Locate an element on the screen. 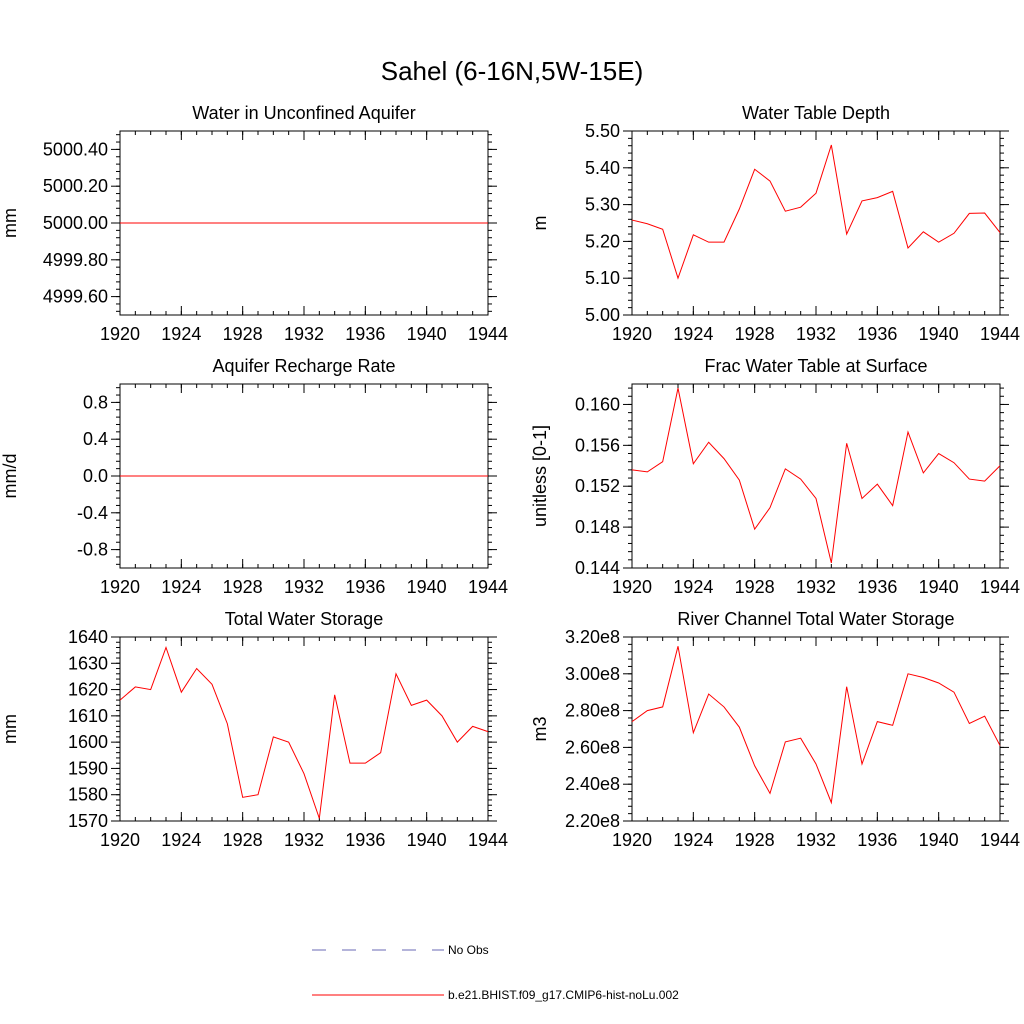 Image resolution: width=1024 pixels, height=1024 pixels. chart-title: Aquifer Recharge Rate is located at coordinates (303, 366).